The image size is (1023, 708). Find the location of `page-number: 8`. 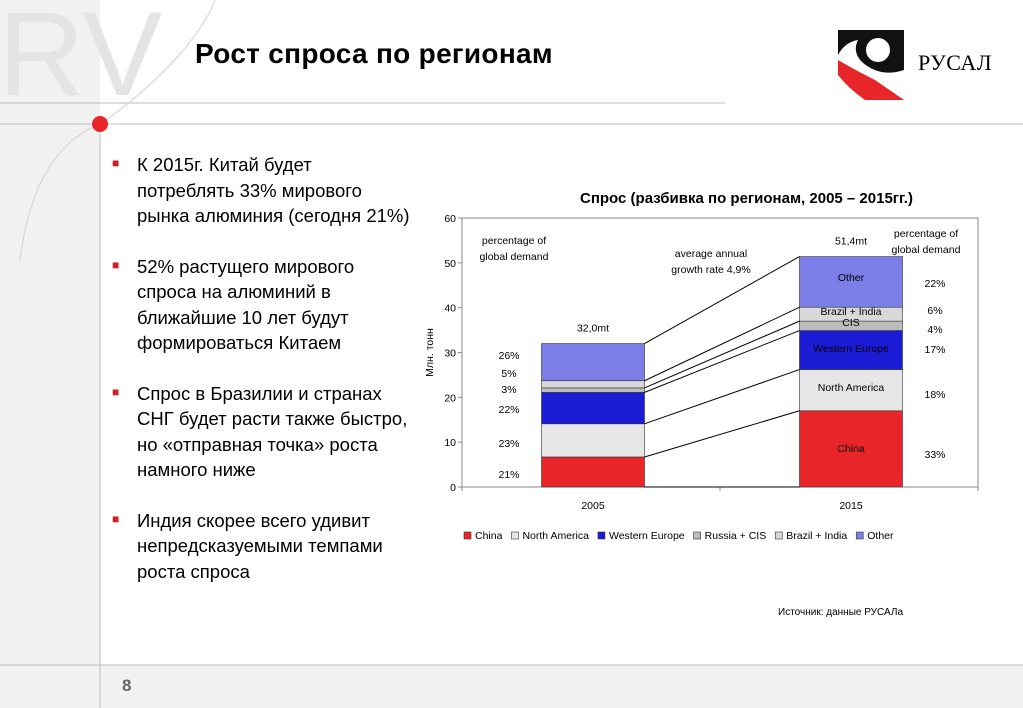

page-number: 8 is located at coordinates (127, 685).